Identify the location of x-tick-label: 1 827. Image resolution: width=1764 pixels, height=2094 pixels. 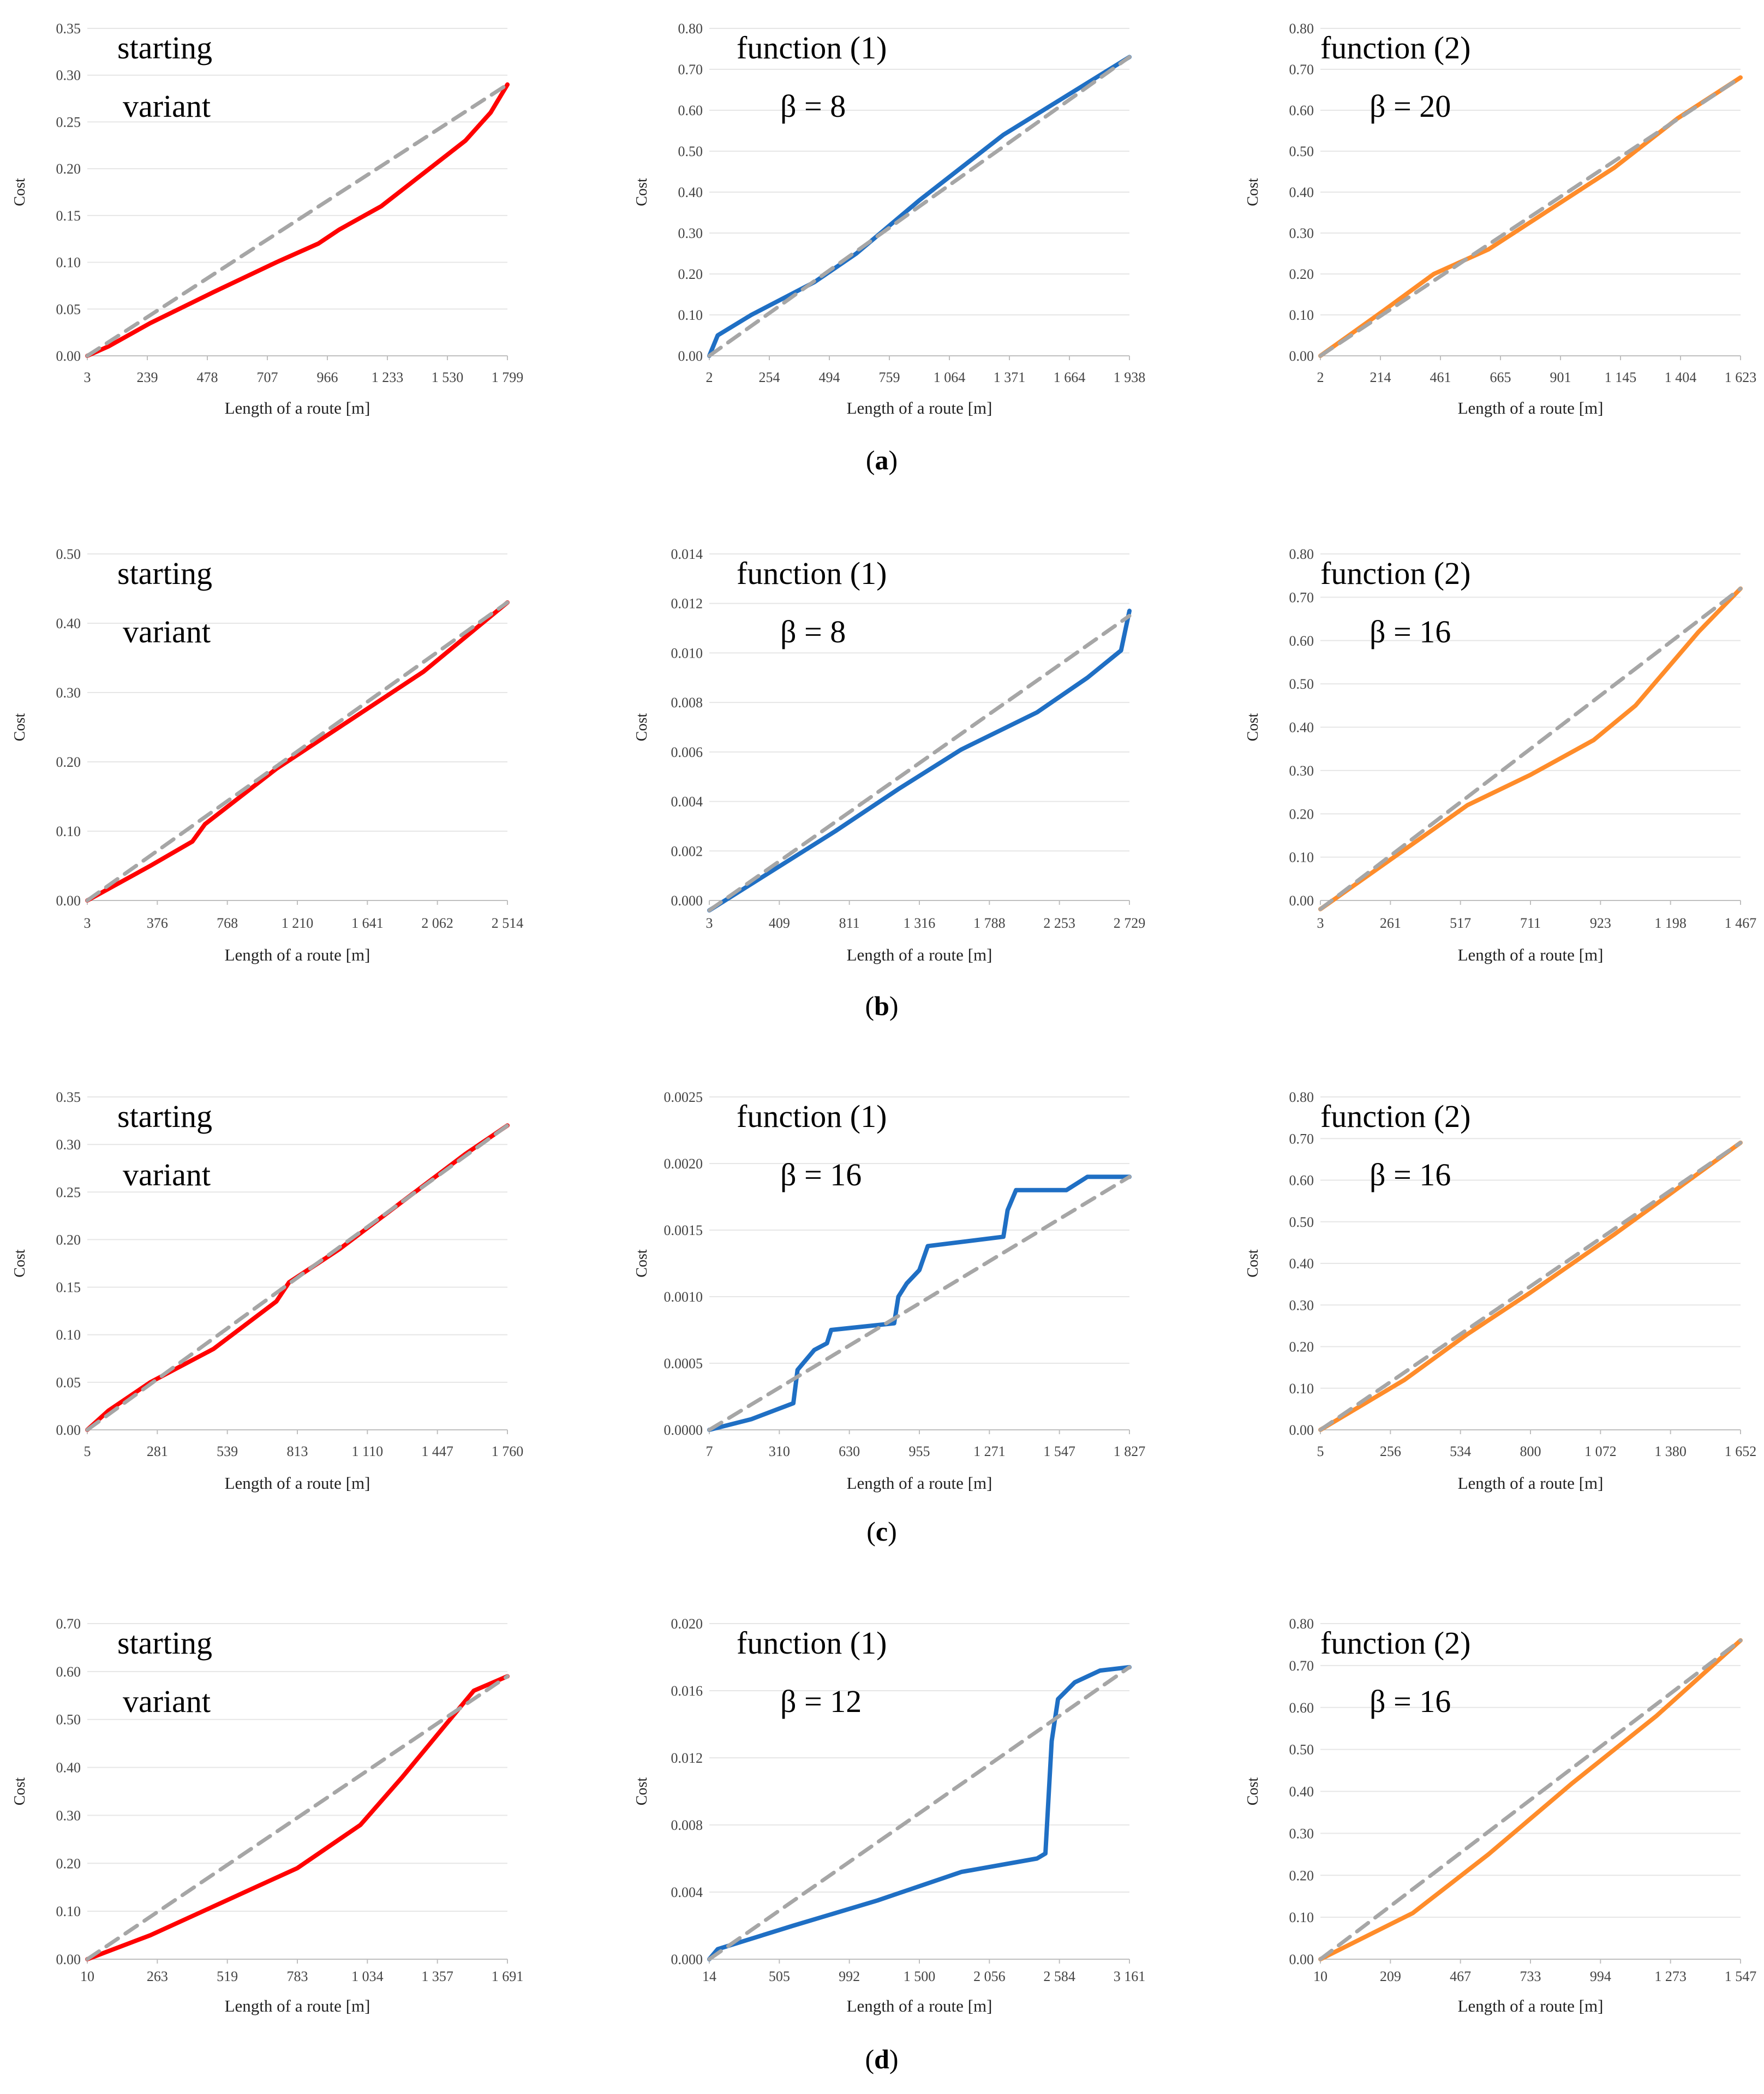
(1130, 1451).